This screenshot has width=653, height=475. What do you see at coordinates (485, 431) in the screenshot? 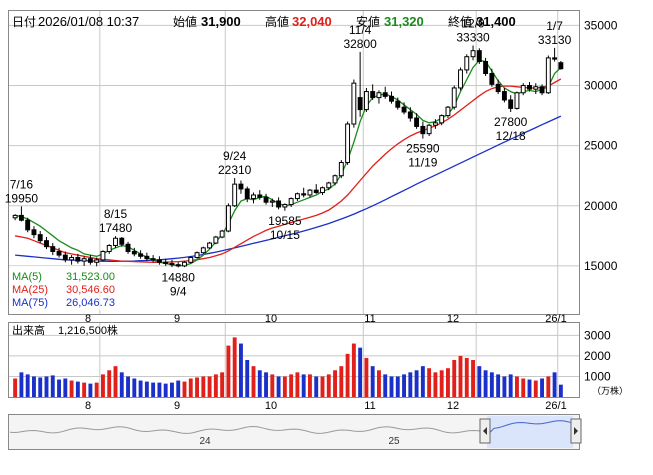
I see `navigator-left-handle` at bounding box center [485, 431].